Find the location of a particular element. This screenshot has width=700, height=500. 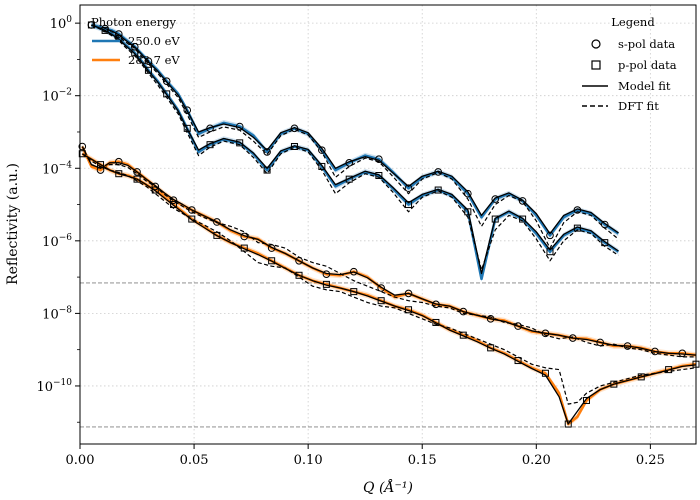

energy-legend-label-250: 250.0 eV is located at coordinates (154, 41).